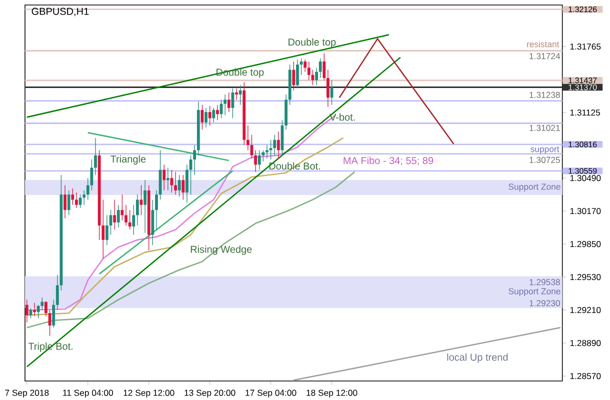 This screenshot has width=610, height=400. Describe the element at coordinates (582, 87) in the screenshot. I see `ref-line-label: 1.31370` at that location.